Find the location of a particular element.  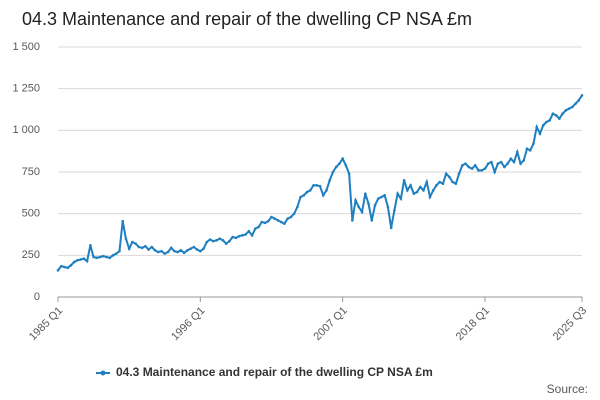

y-tick-label: 1 250 is located at coordinates (26, 89).